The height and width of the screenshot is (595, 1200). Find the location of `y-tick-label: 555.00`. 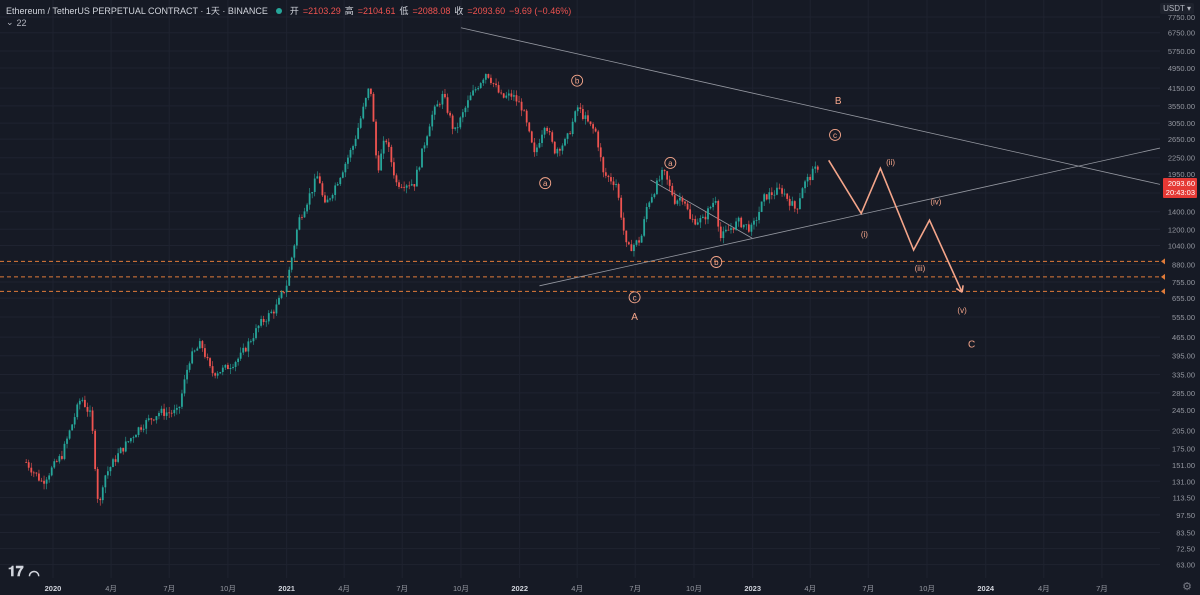

y-tick-label: 555.00 is located at coordinates (1183, 317).